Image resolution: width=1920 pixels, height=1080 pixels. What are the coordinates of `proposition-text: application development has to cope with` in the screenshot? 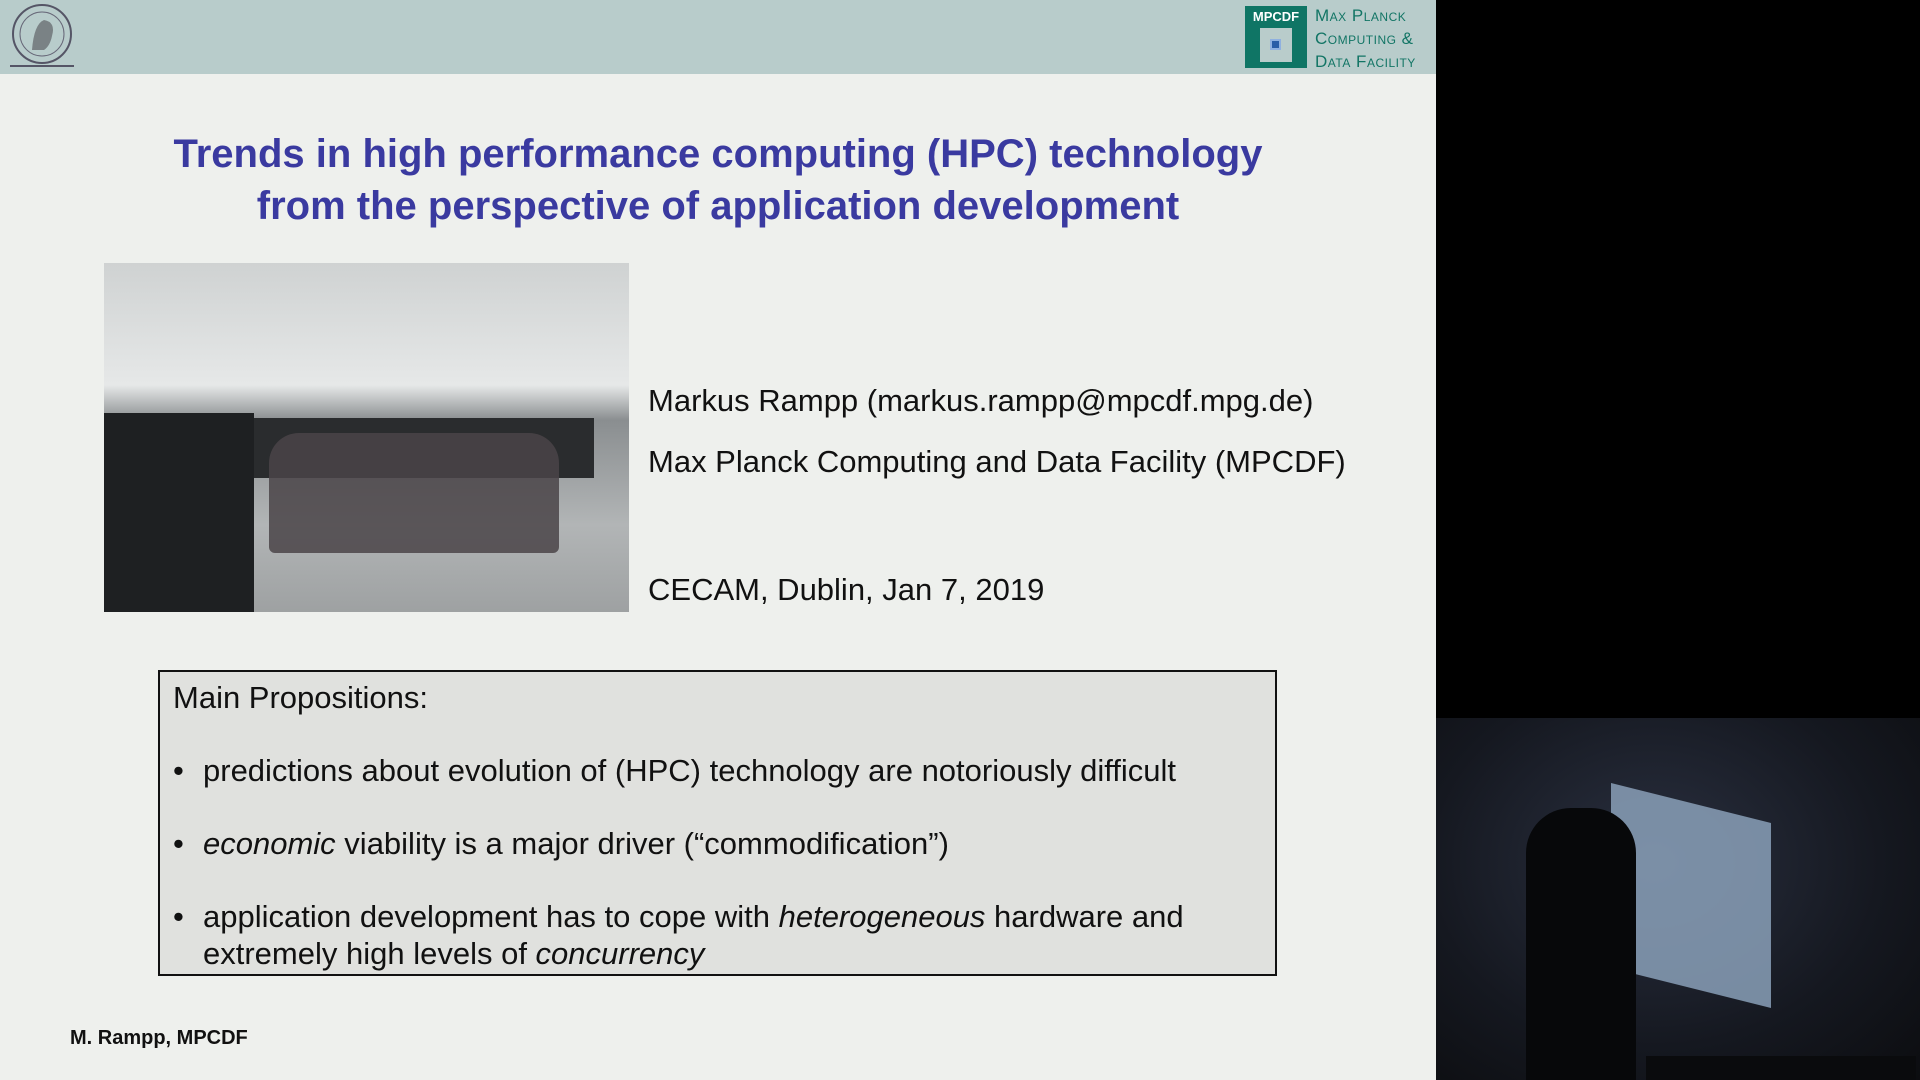 It's located at (491, 916).